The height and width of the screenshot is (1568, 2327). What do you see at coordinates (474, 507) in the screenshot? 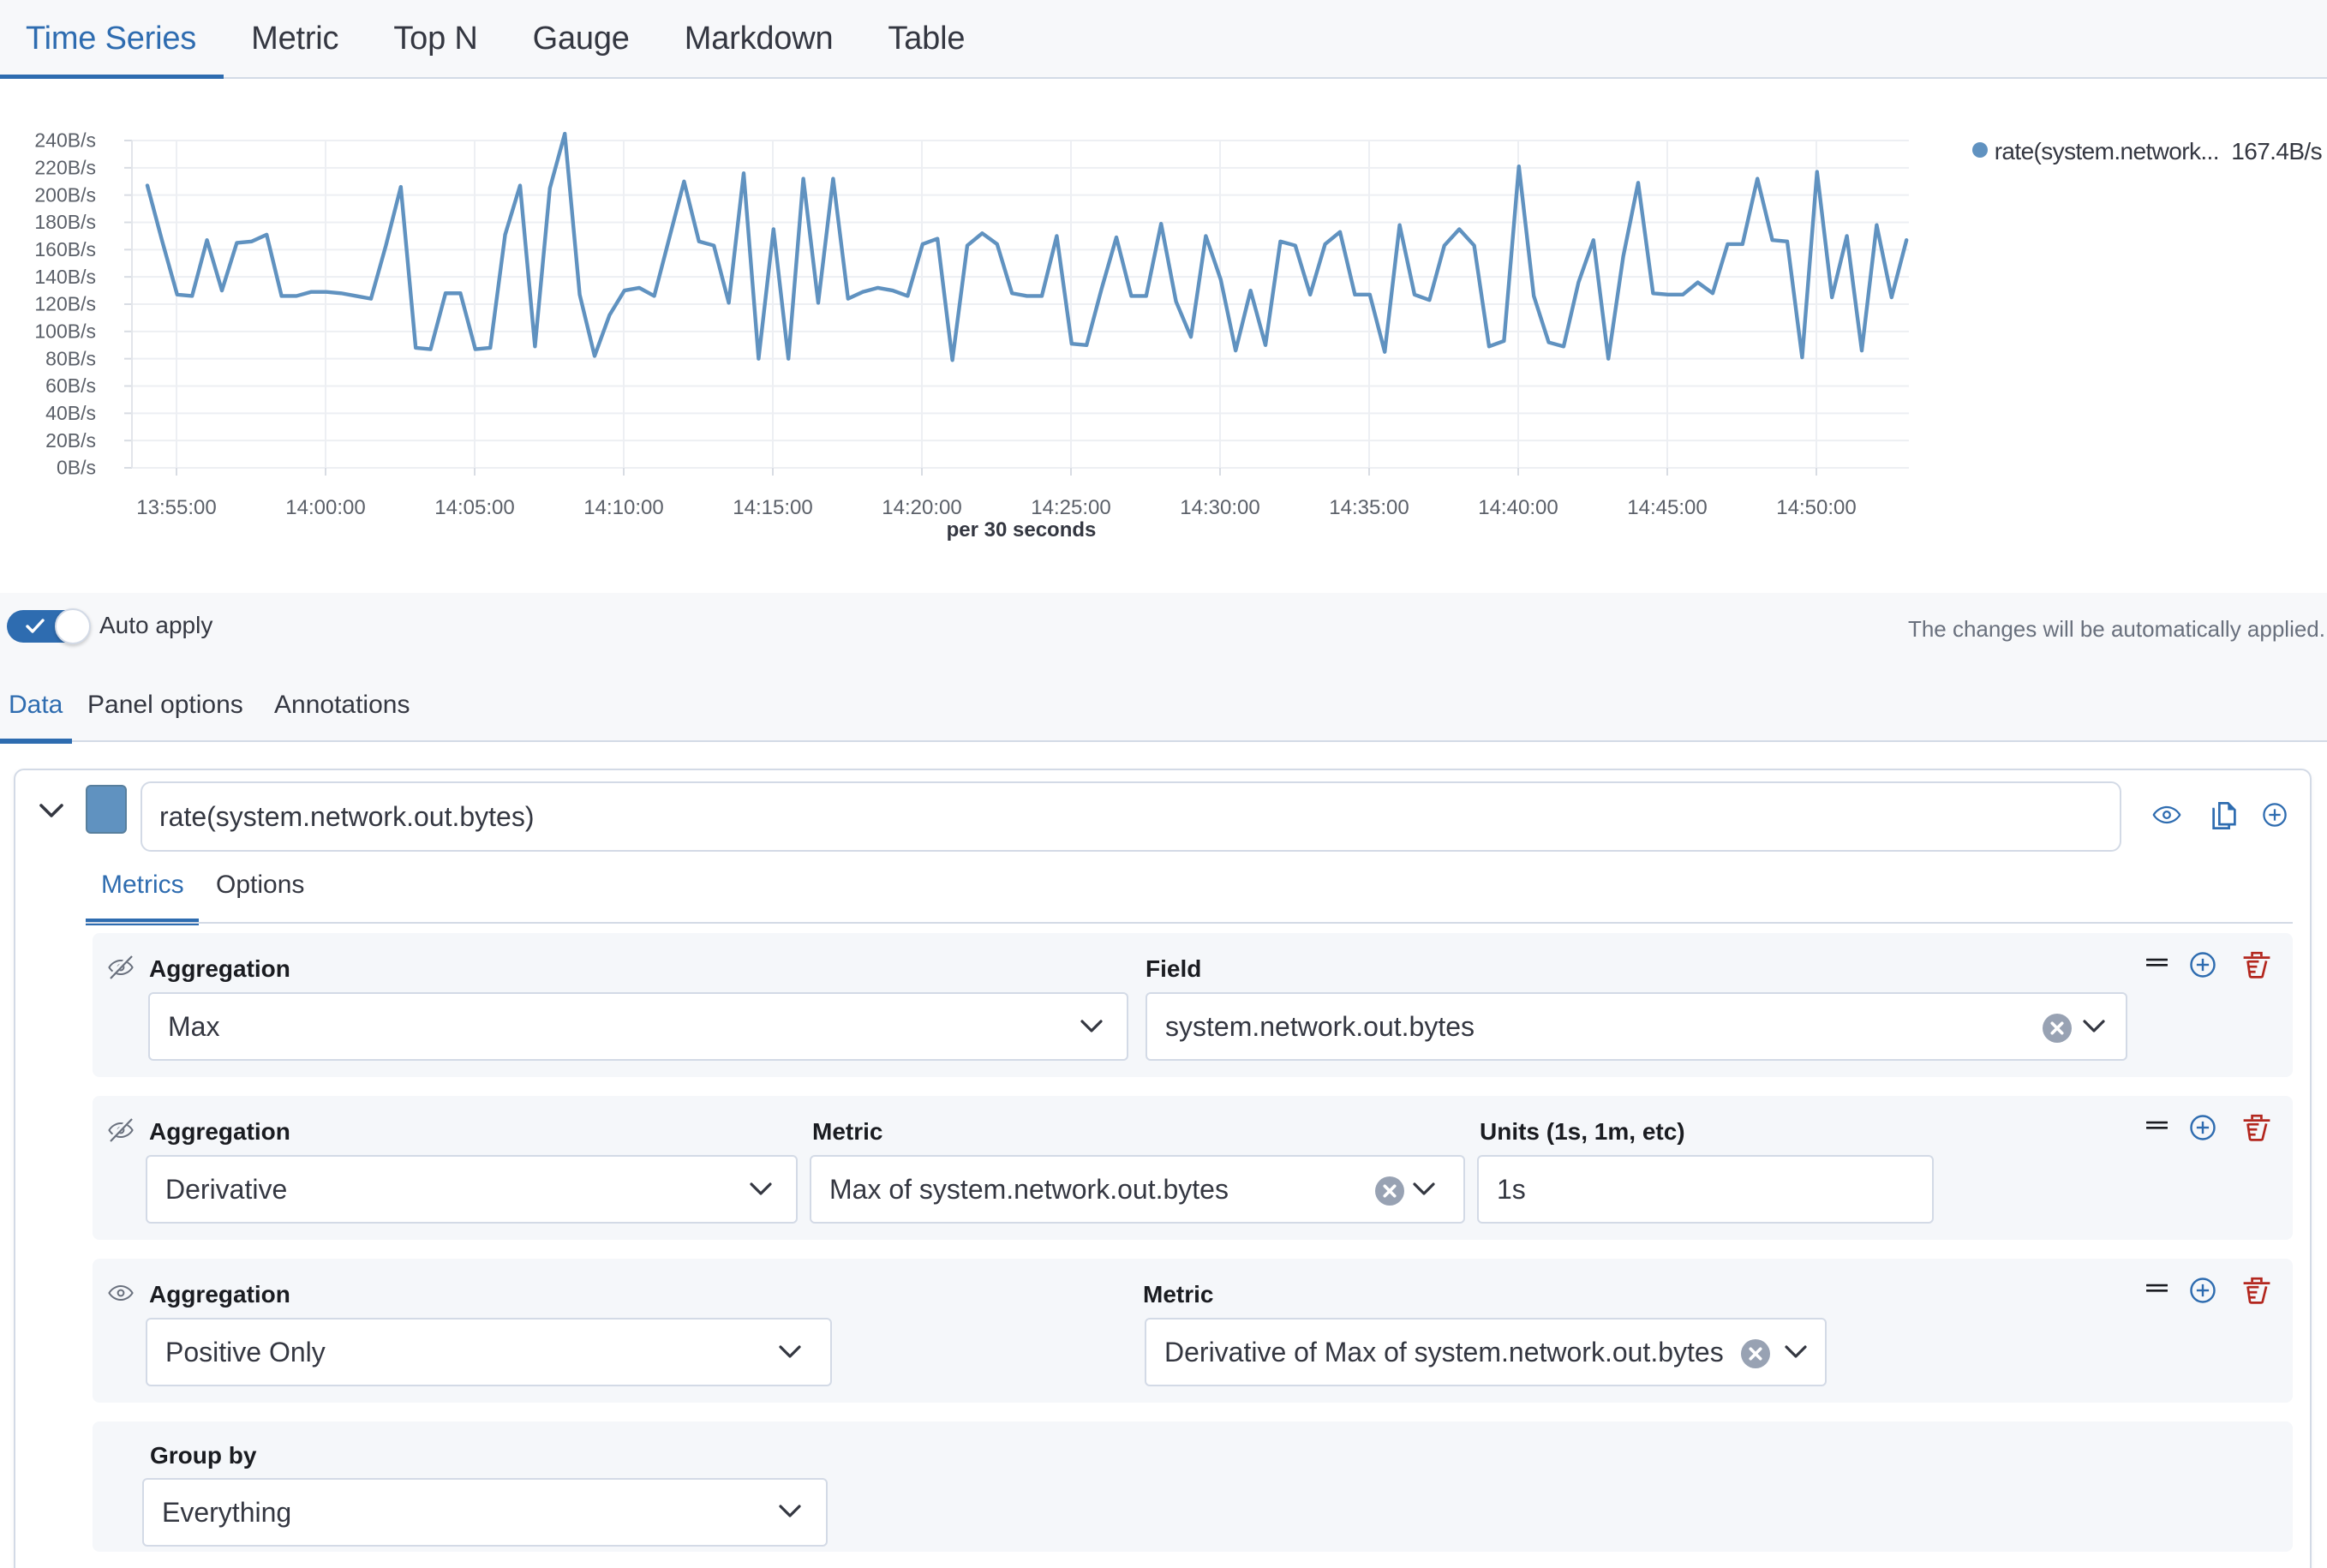
I see `svg-text: 14:05:00` at bounding box center [474, 507].